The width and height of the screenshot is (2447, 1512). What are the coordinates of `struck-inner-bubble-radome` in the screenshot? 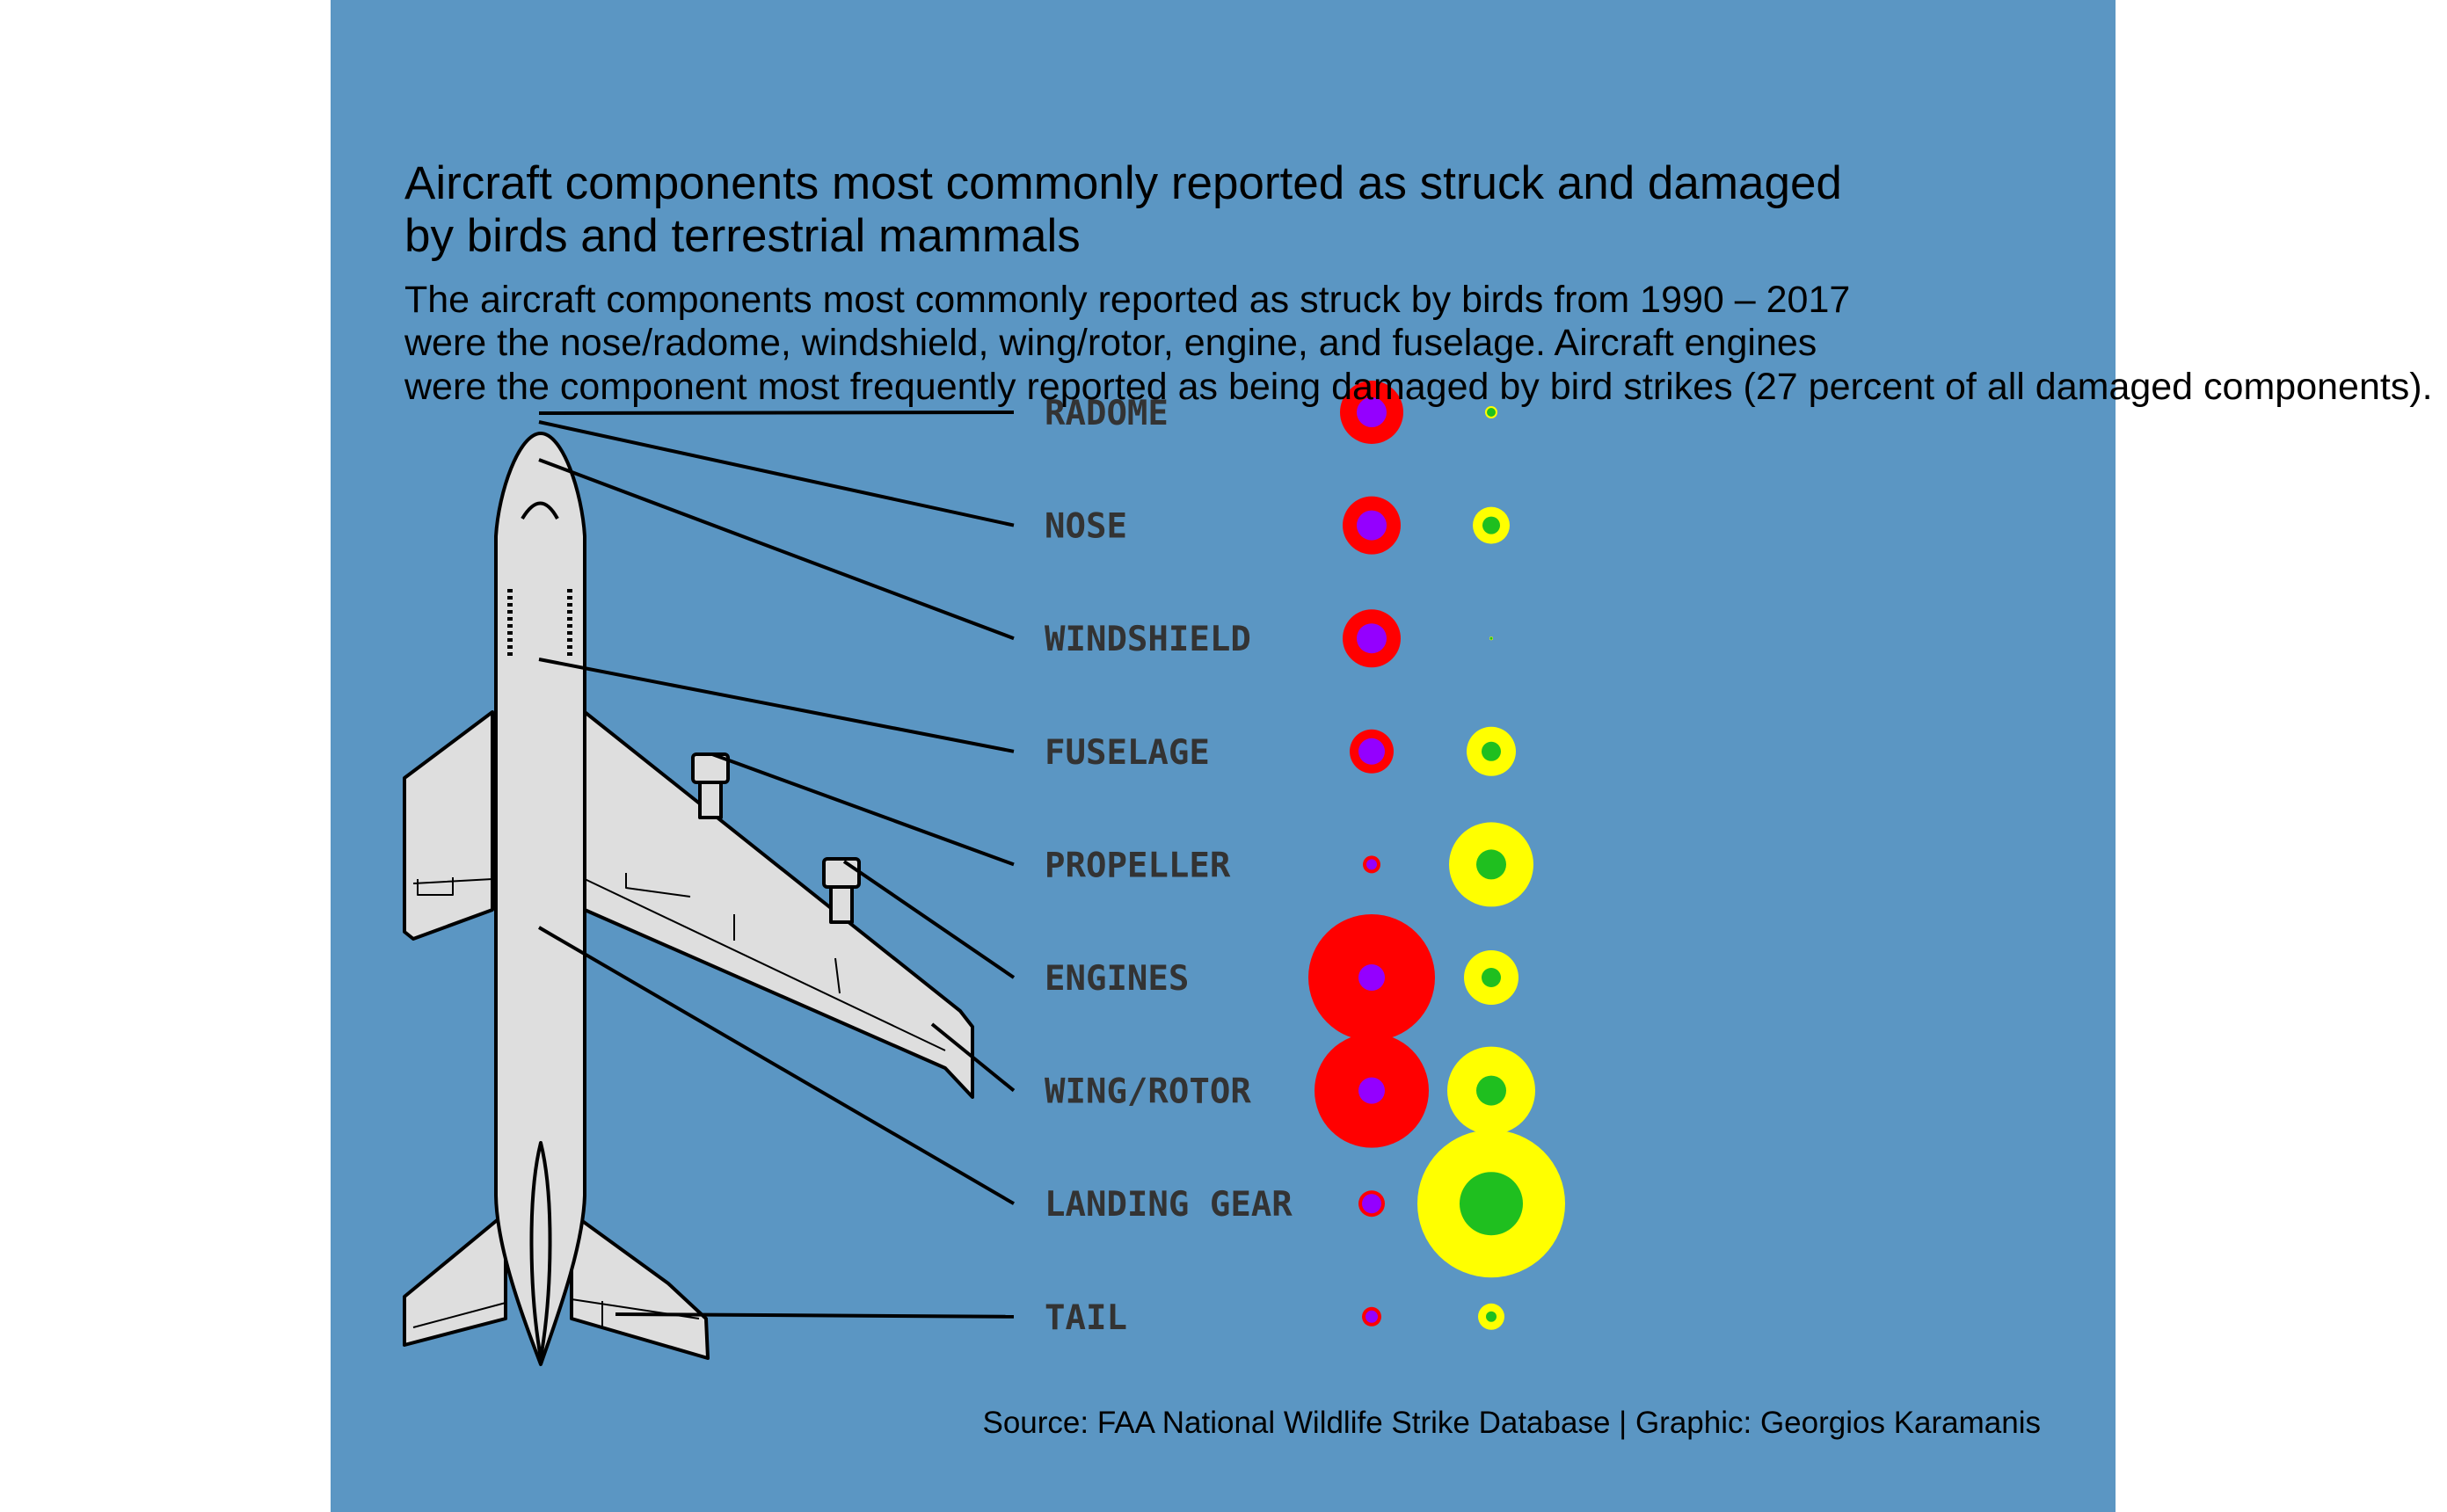 It's located at (1372, 412).